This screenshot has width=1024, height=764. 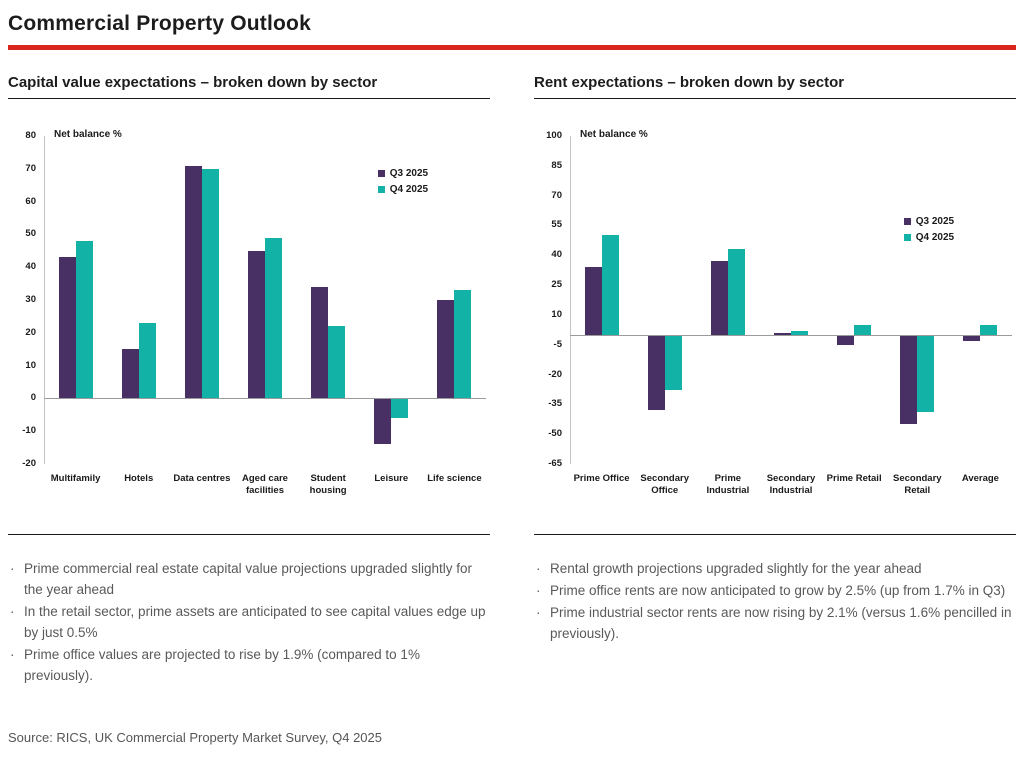 What do you see at coordinates (512, 18) in the screenshot?
I see `report-header: Commercial Property Outlook` at bounding box center [512, 18].